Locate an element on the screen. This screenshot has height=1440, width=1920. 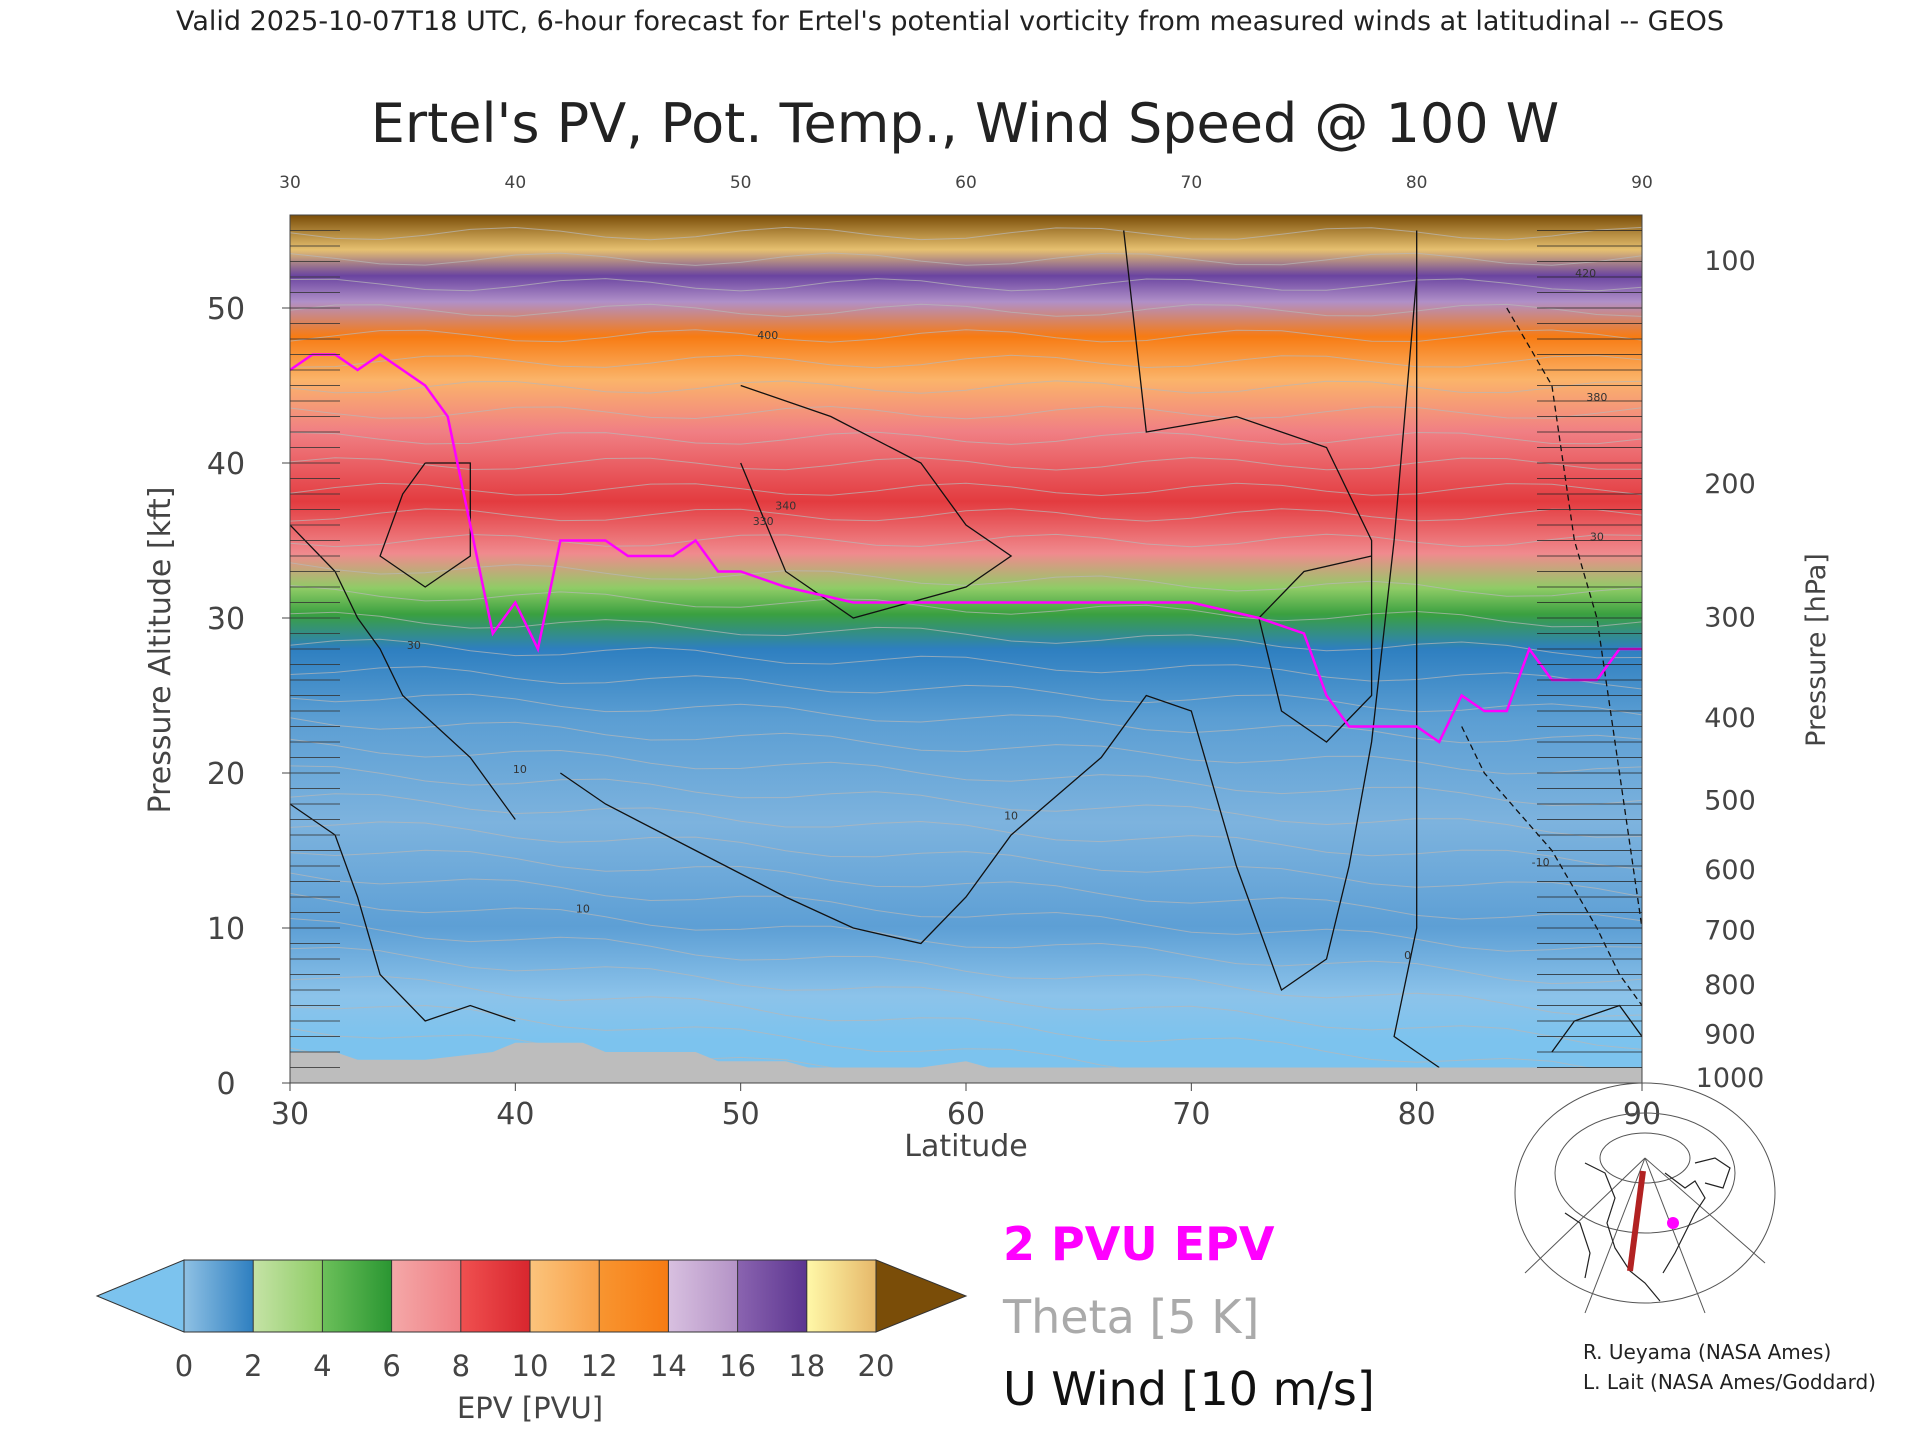
pressure-tick-label: 800 is located at coordinates (1730, 985).